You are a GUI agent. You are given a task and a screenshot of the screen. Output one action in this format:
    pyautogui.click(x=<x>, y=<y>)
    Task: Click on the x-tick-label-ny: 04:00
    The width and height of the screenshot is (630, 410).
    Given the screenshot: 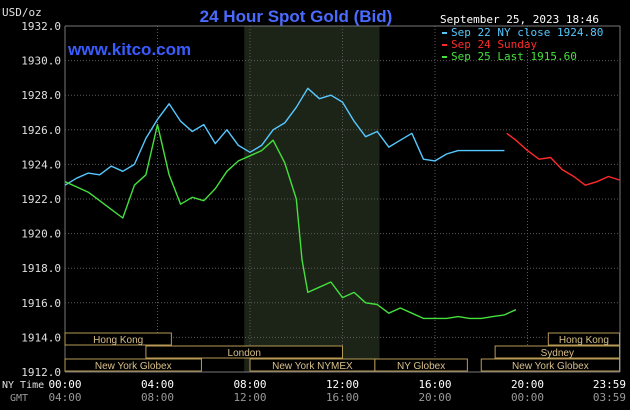 What is the action you would take?
    pyautogui.click(x=157, y=384)
    